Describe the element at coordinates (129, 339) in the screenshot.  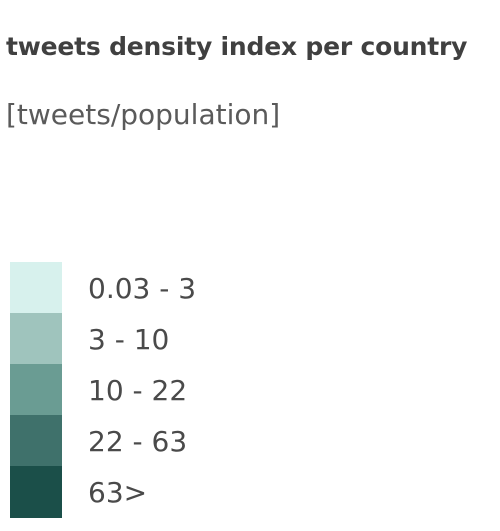
I see `legend-label: 3 - 10` at that location.